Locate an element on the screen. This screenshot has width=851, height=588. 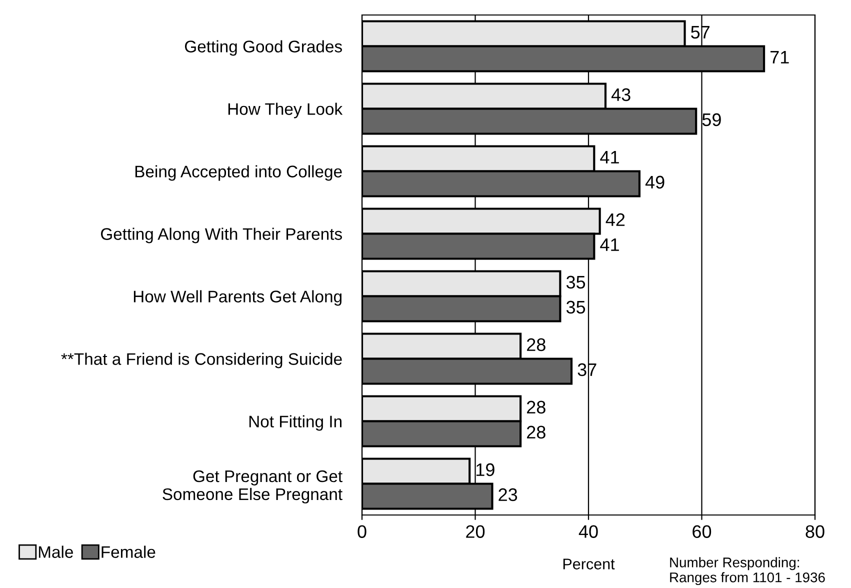
legend-label: Female is located at coordinates (129, 552).